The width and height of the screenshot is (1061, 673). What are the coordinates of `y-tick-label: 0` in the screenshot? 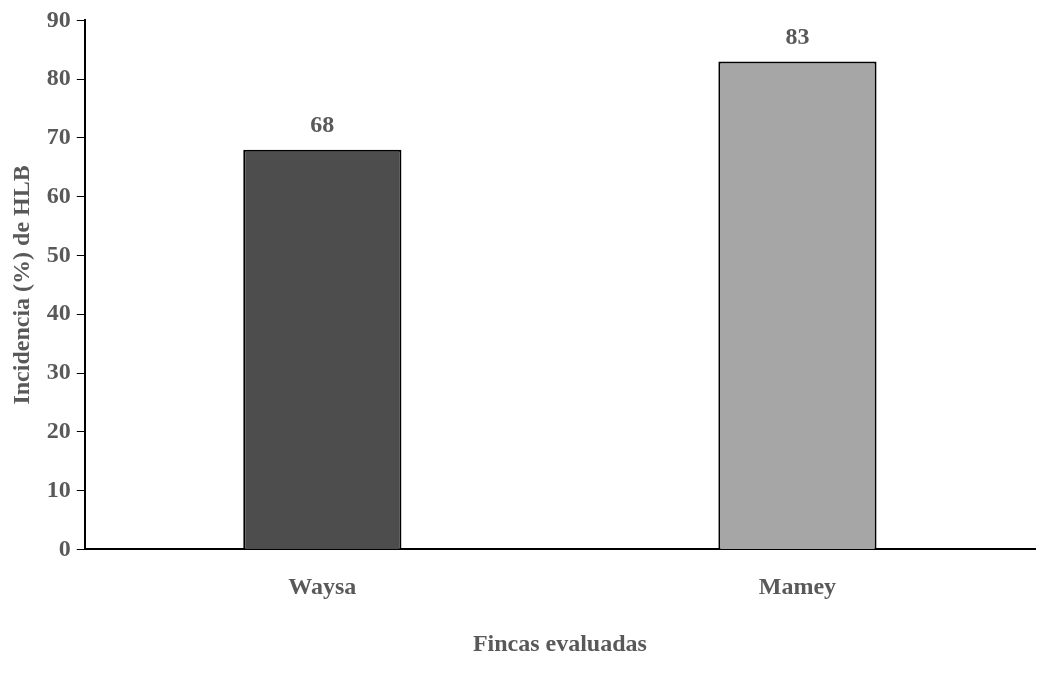 It's located at (64, 547).